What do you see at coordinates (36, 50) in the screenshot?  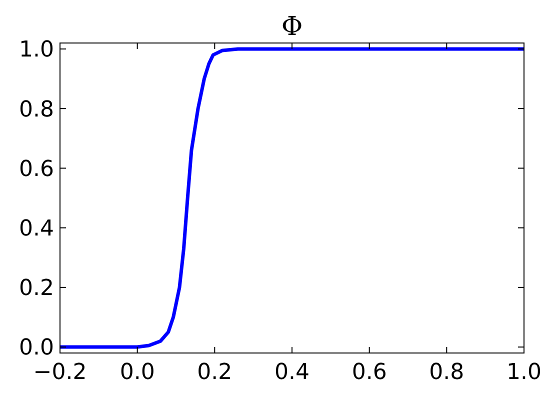 I see `y-tick-label: 1.0` at bounding box center [36, 50].